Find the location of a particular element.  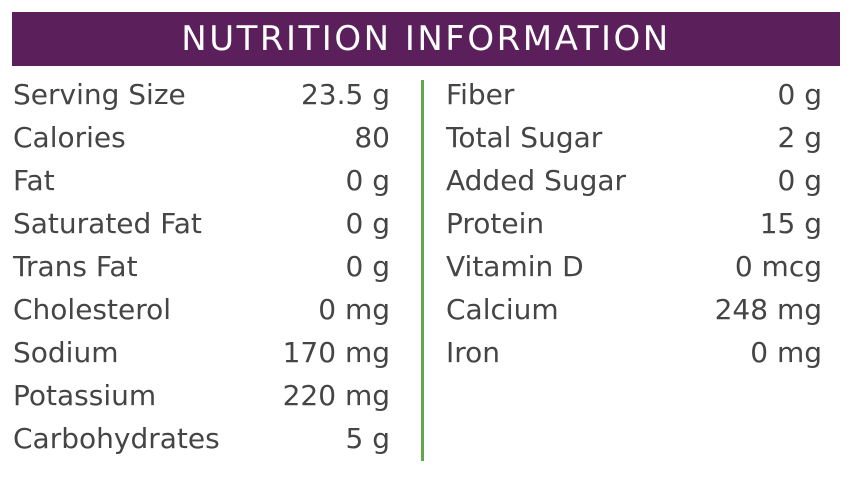

nutrient-label: Carbohydrates is located at coordinates (116, 438).